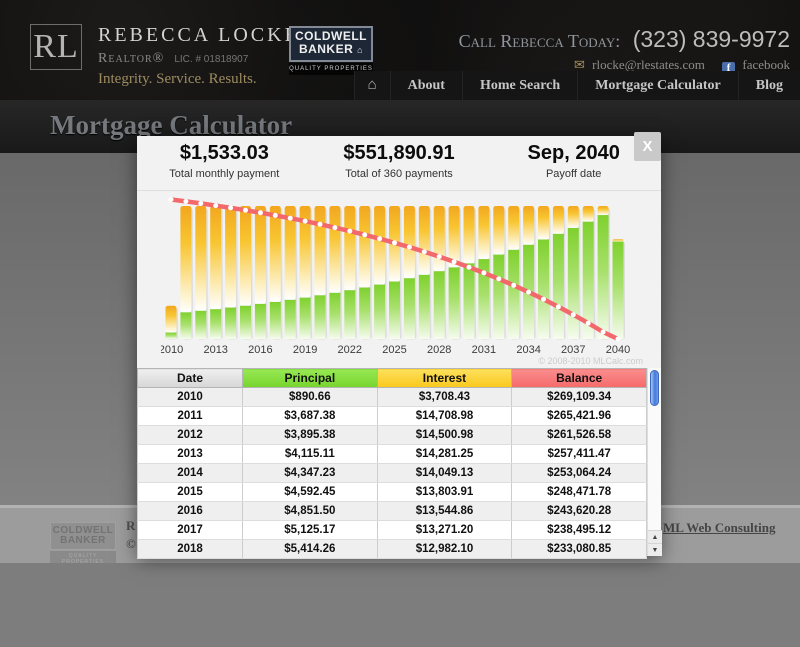 This screenshot has width=800, height=647. Describe the element at coordinates (484, 350) in the screenshot. I see `x-axis-label: 2031` at that location.